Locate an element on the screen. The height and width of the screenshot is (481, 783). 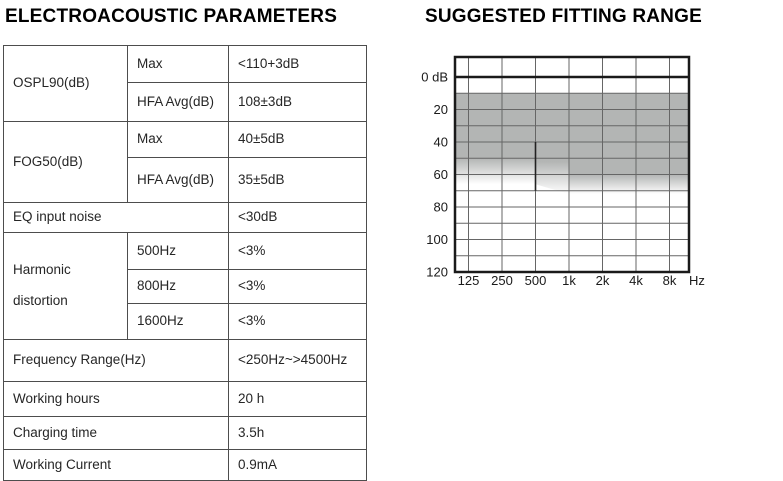
x-axis-tick-label: 500 is located at coordinates (536, 280).